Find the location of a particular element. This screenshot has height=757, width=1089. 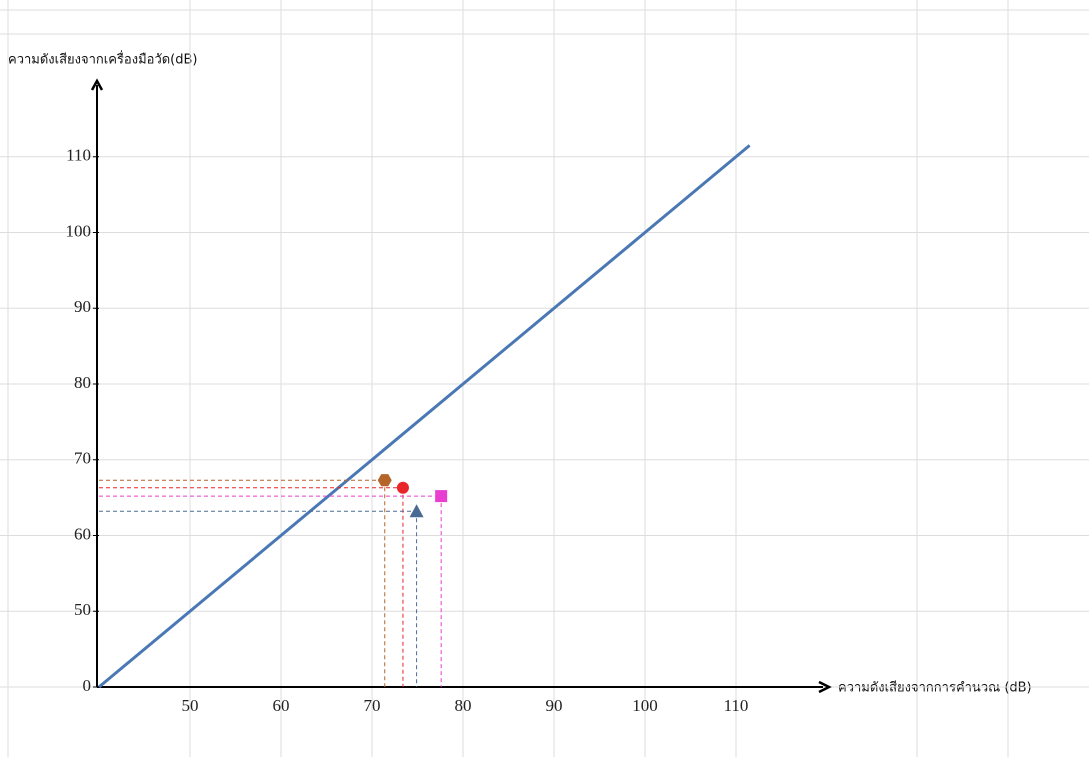

y-tick-label: 80 is located at coordinates (82, 382).